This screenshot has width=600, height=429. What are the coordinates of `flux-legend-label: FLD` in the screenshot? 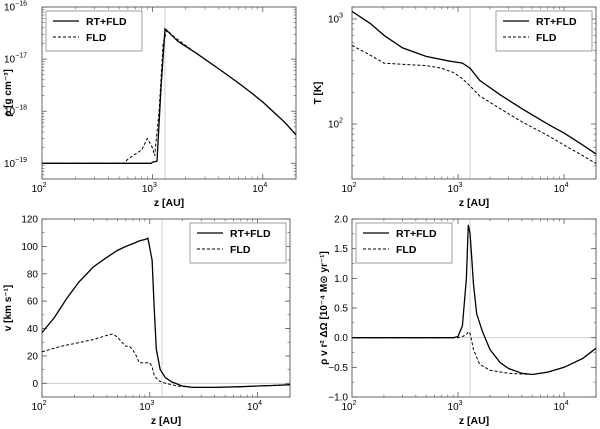 It's located at (406, 250).